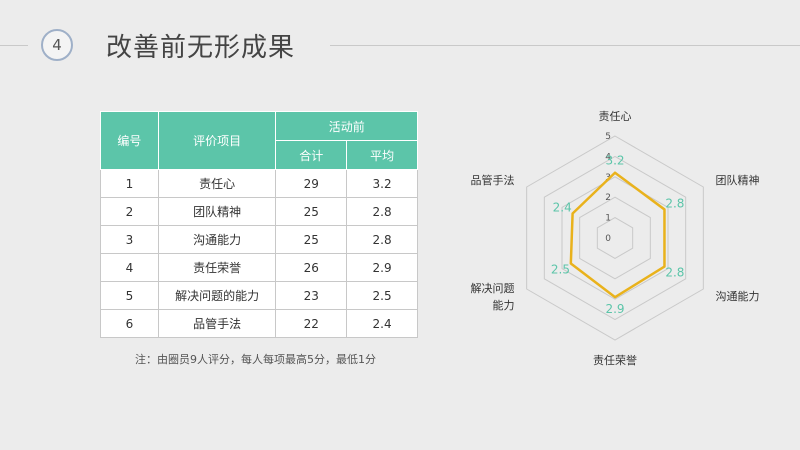 Image resolution: width=800 pixels, height=450 pixels. Describe the element at coordinates (129, 211) in the screenshot. I see `cell-no: 2` at that location.